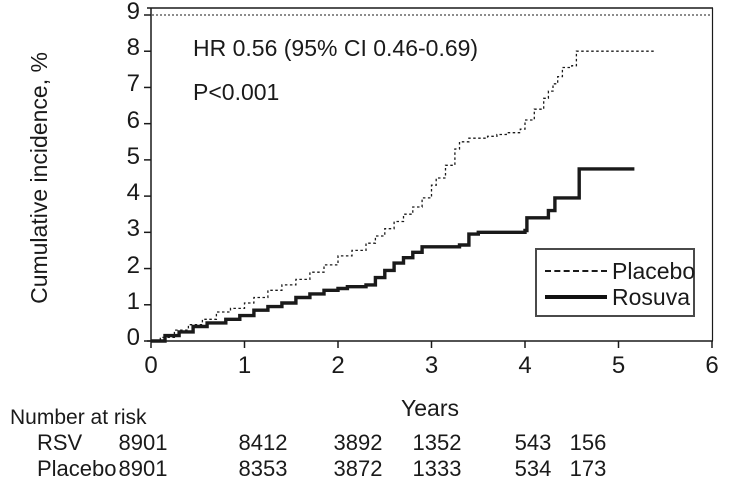 This screenshot has height=486, width=730. What do you see at coordinates (336, 48) in the screenshot?
I see `hazard-ratio-annotation: HR 0.56 (95% CI 0.46-0.69)` at bounding box center [336, 48].